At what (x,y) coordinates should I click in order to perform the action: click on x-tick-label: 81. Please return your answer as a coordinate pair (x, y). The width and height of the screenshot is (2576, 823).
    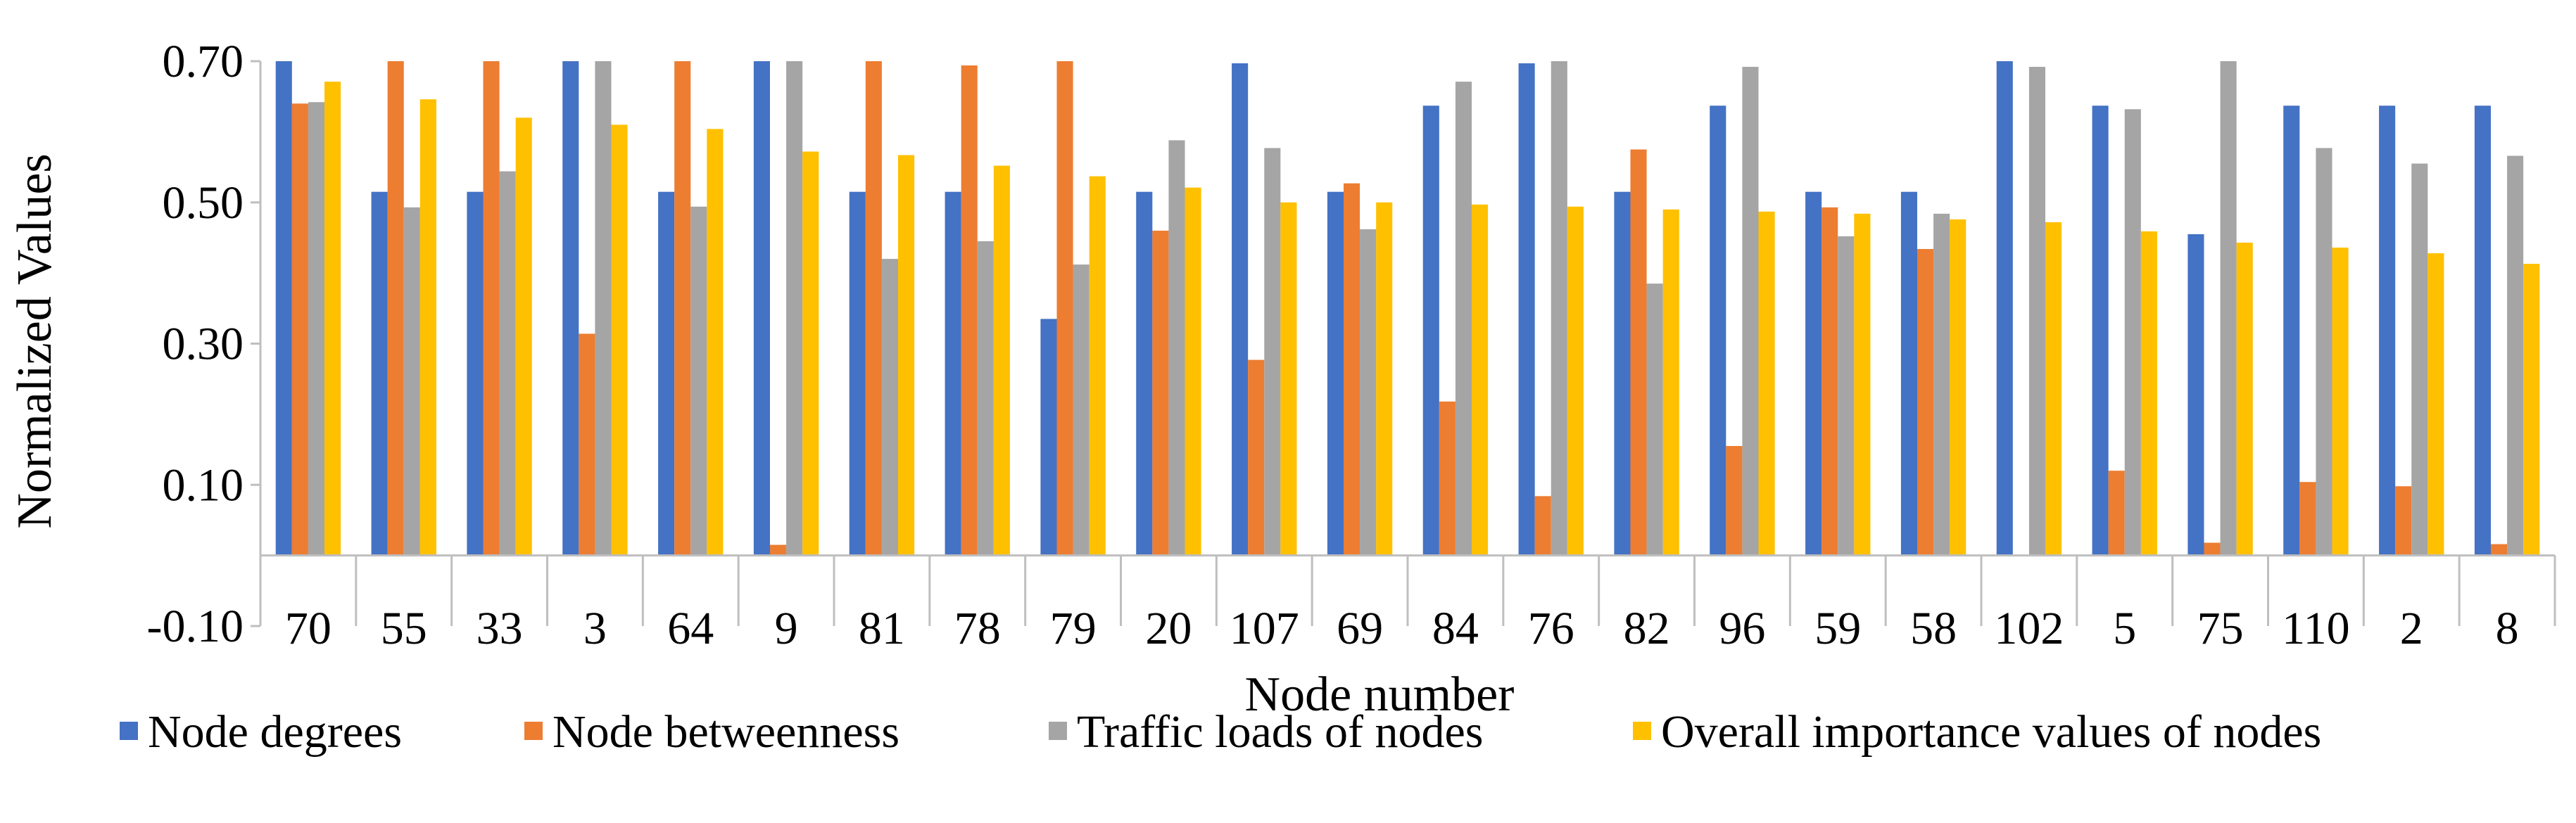
    Looking at the image, I should click on (882, 628).